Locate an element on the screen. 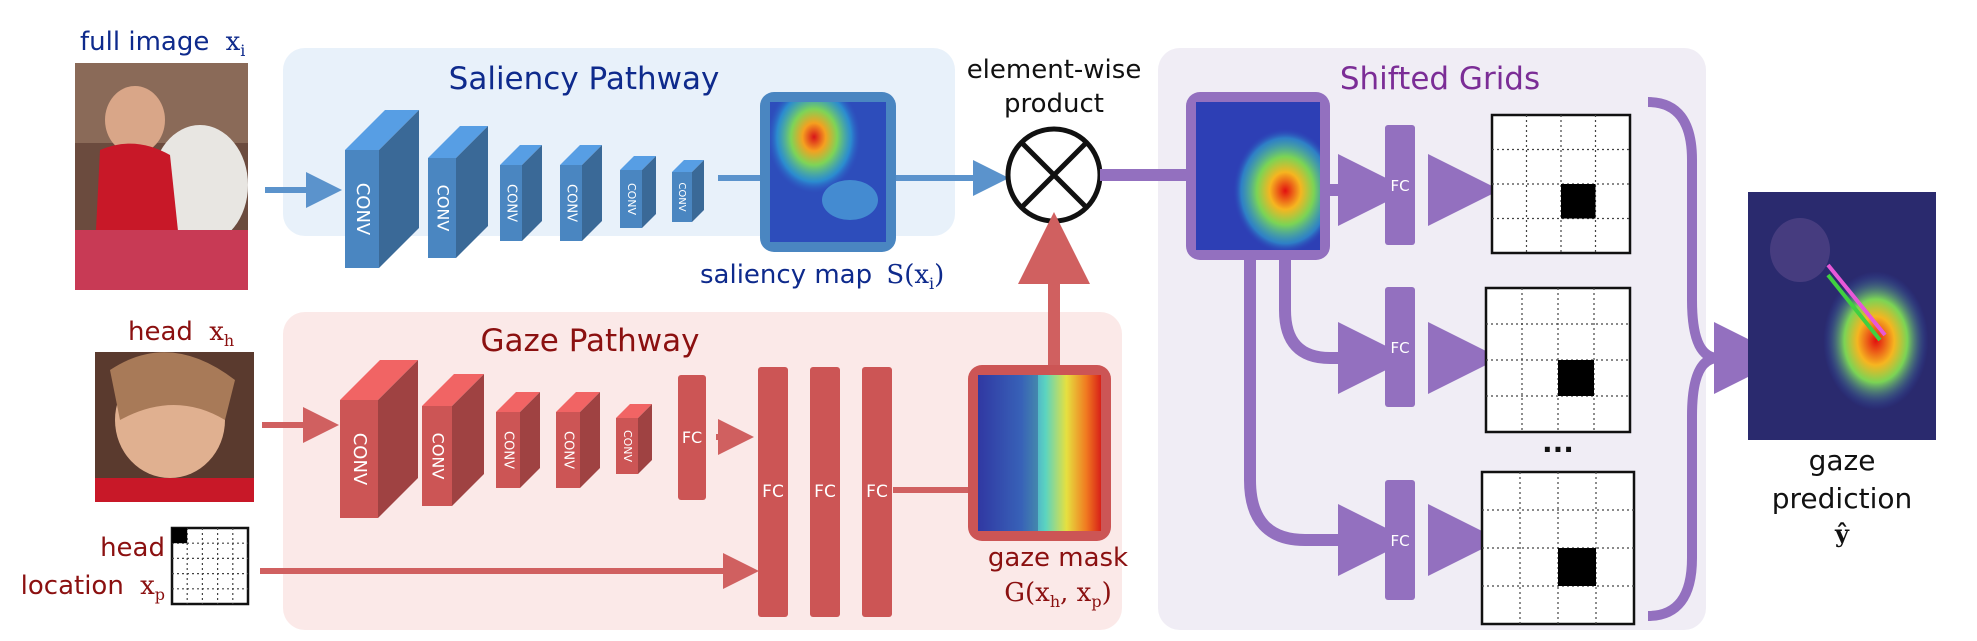 This screenshot has height=641, width=1977. gaze-fc-layer-2: FC is located at coordinates (773, 492).